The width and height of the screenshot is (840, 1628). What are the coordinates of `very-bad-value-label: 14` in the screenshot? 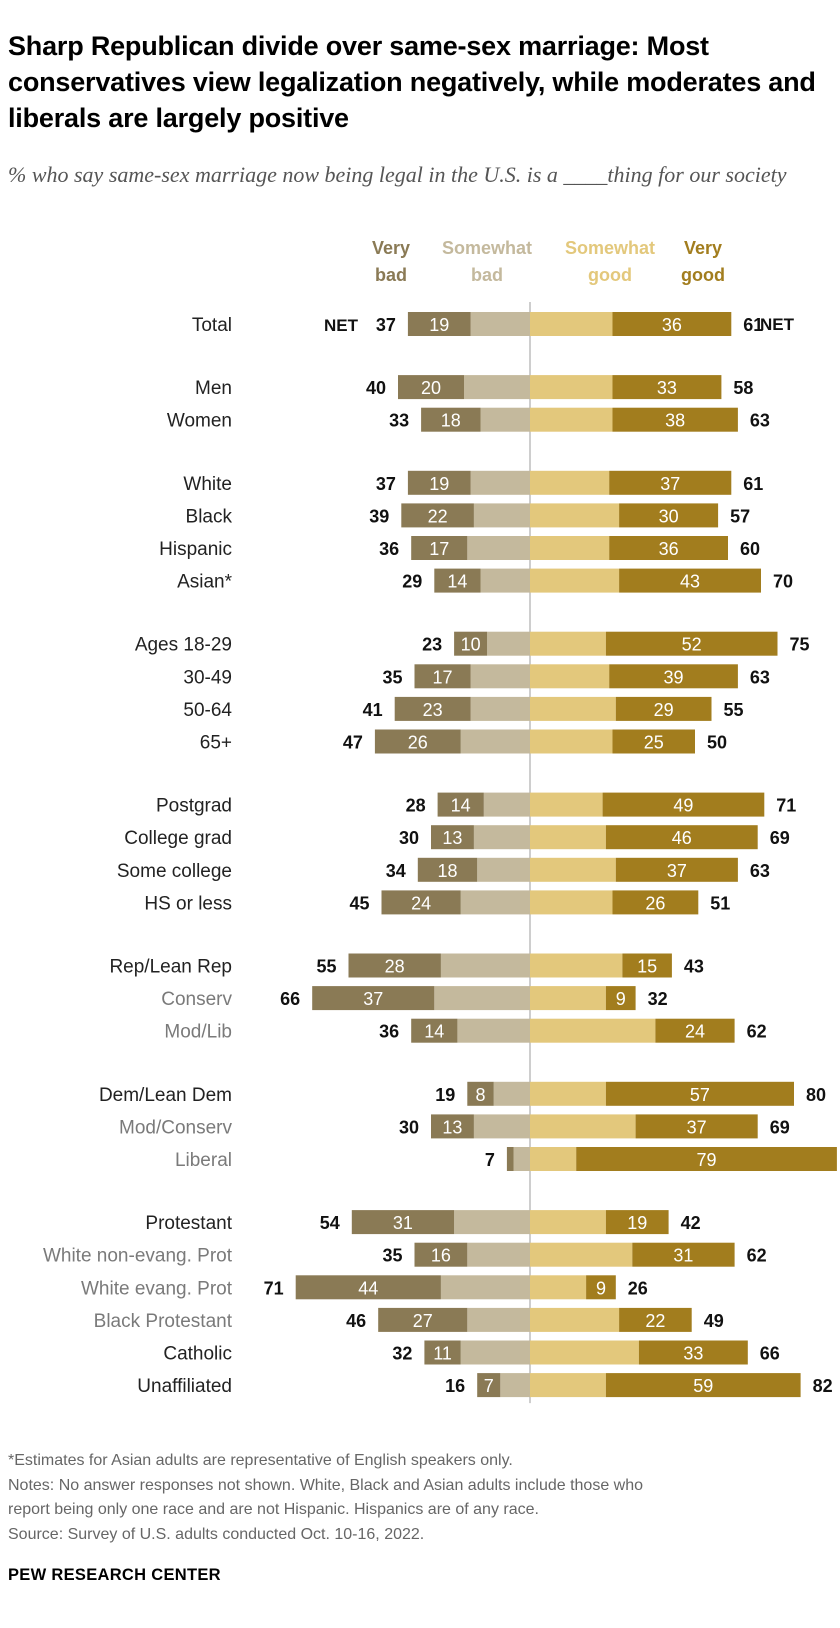 It's located at (434, 1032).